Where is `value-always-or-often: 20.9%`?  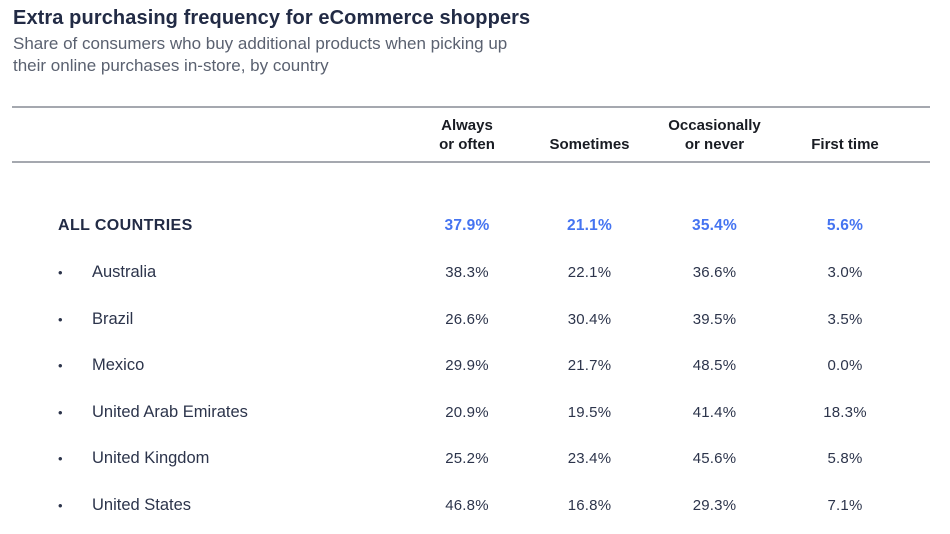
value-always-or-often: 20.9% is located at coordinates (467, 412).